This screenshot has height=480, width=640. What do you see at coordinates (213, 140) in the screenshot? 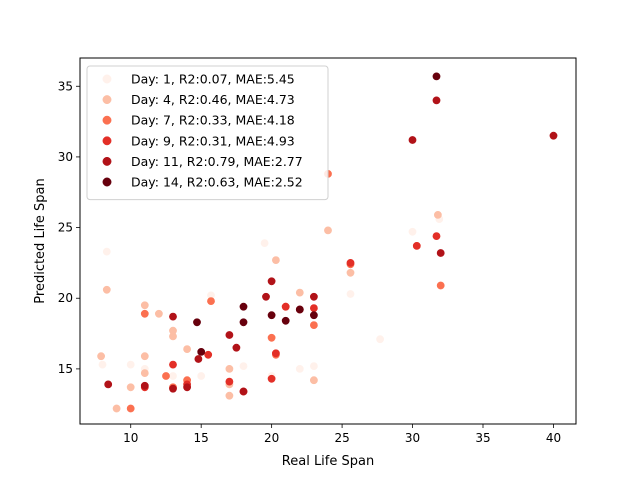
I see `legend-label: Day: 9, R2:0.31, MAE:4.93` at bounding box center [213, 140].